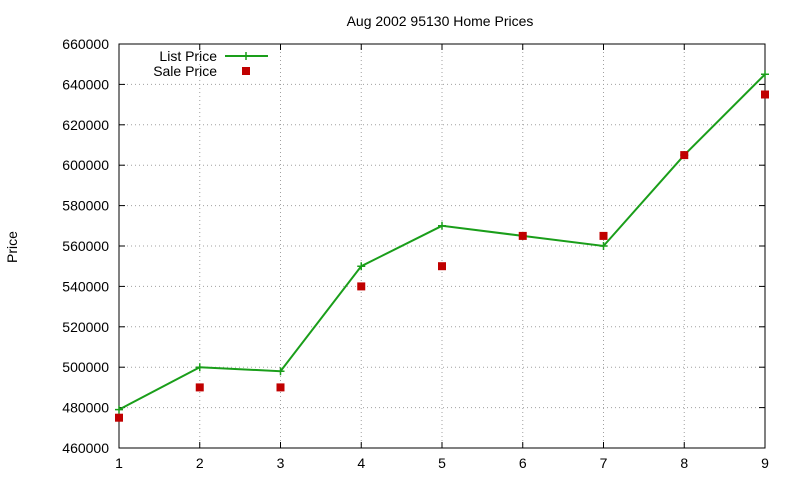 This screenshot has width=800, height=480. What do you see at coordinates (246, 56) in the screenshot?
I see `legend-marker-list-price` at bounding box center [246, 56].